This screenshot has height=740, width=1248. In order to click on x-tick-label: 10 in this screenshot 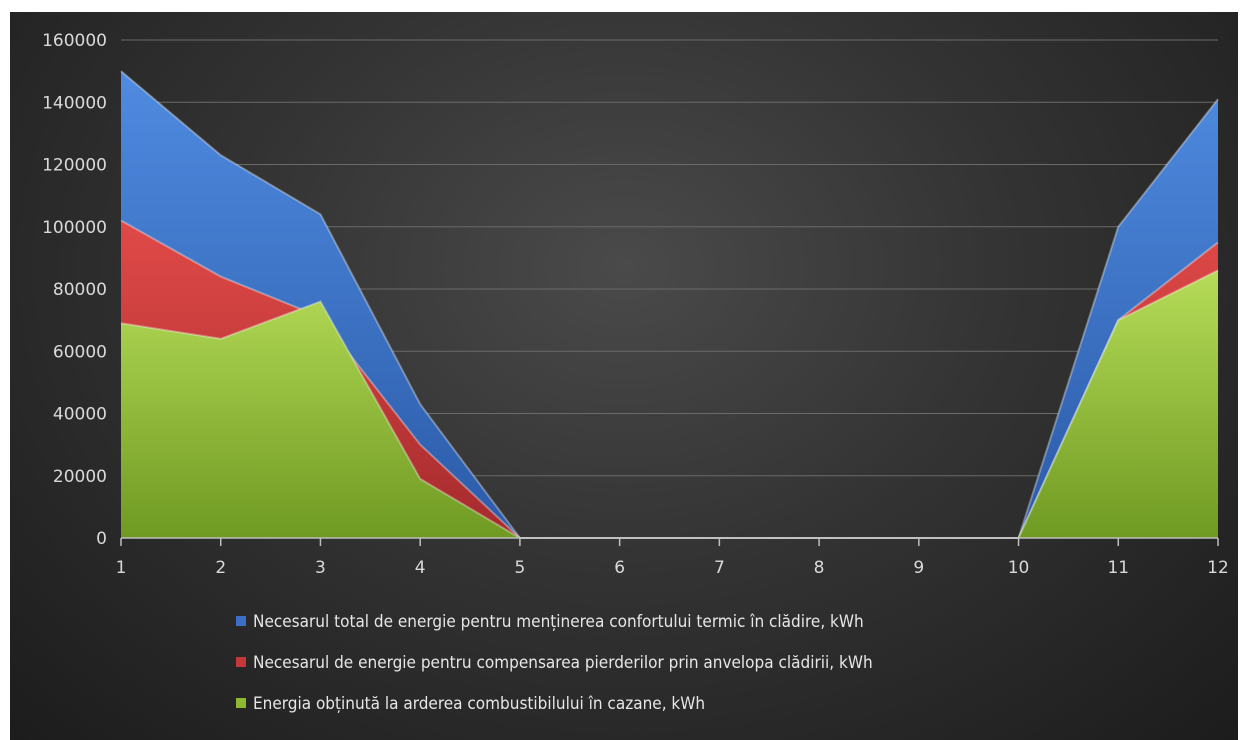, I will do `click(1019, 568)`.